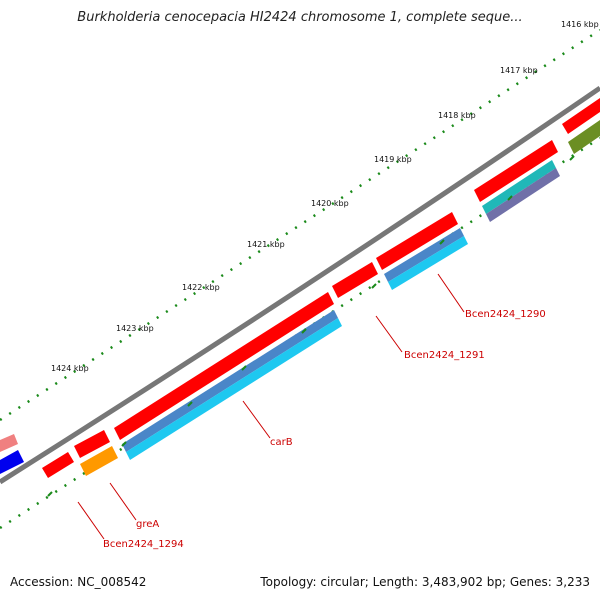  Describe the element at coordinates (92, 444) in the screenshot. I see `cds-grea` at that location.